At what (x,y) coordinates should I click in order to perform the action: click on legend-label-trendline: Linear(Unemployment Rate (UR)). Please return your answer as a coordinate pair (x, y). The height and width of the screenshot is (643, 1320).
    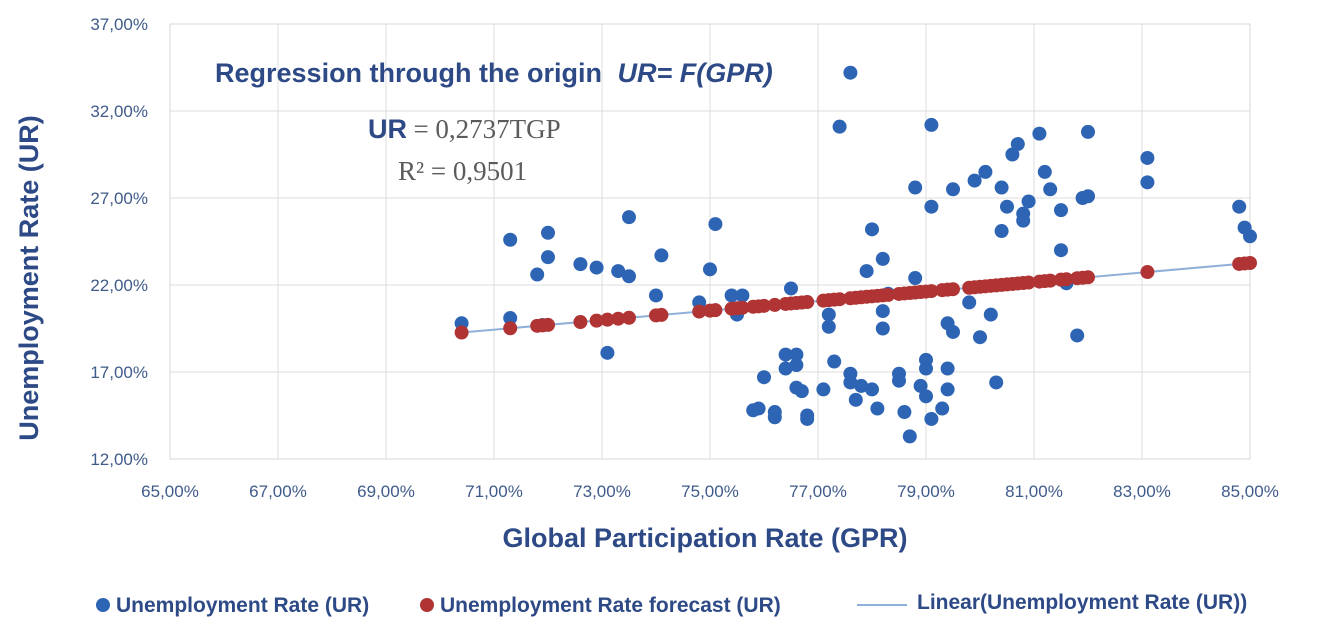
    Looking at the image, I should click on (1082, 602).